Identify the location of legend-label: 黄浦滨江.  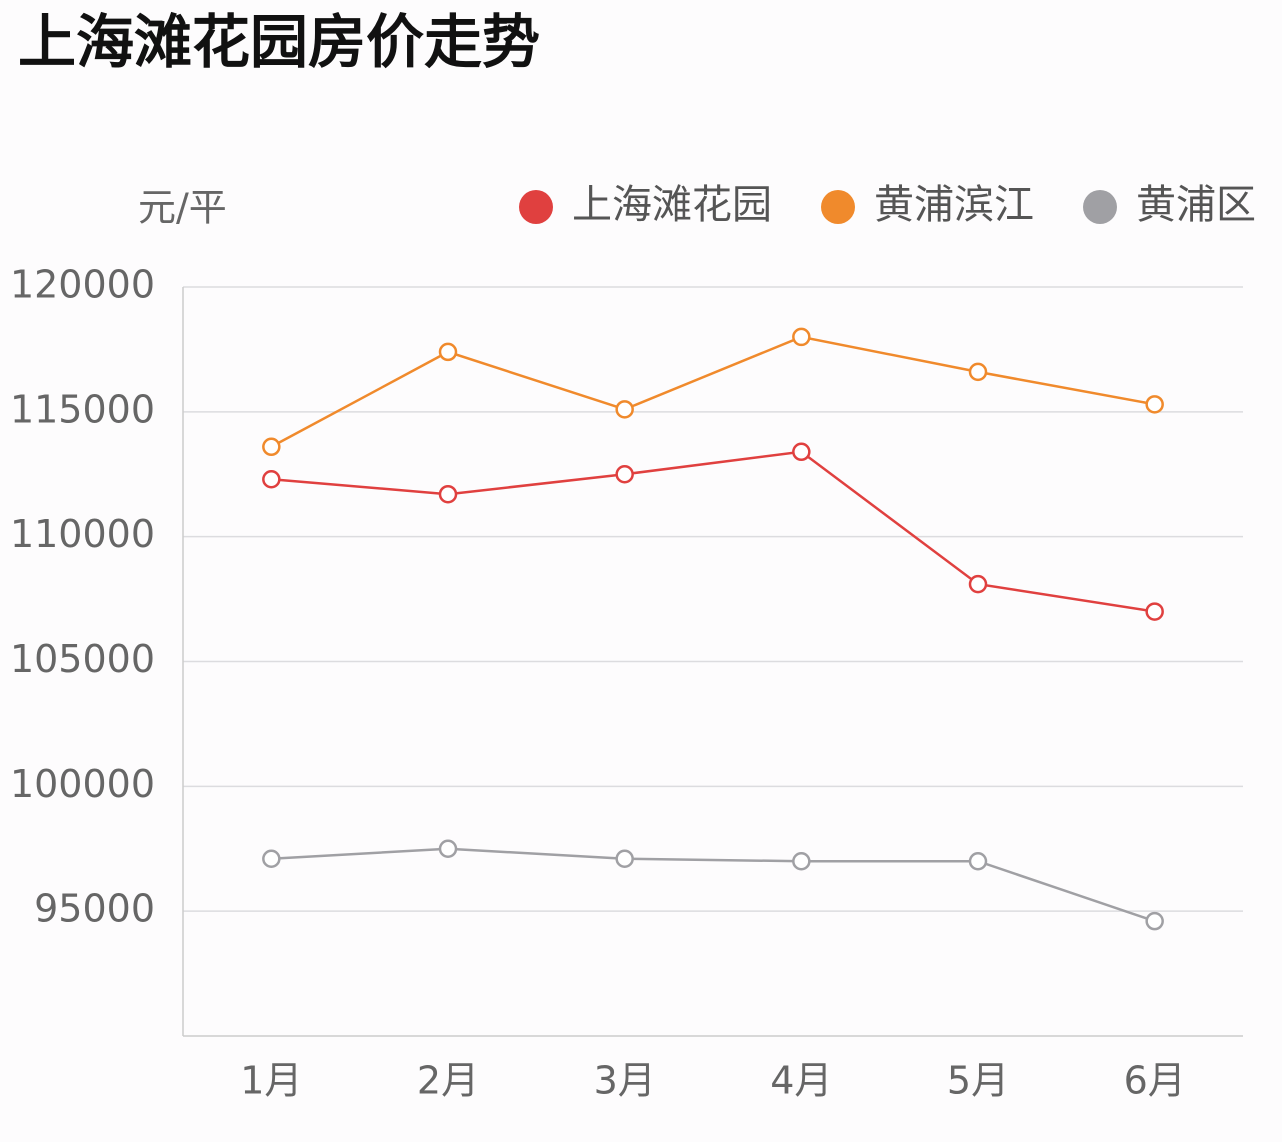
(954, 205).